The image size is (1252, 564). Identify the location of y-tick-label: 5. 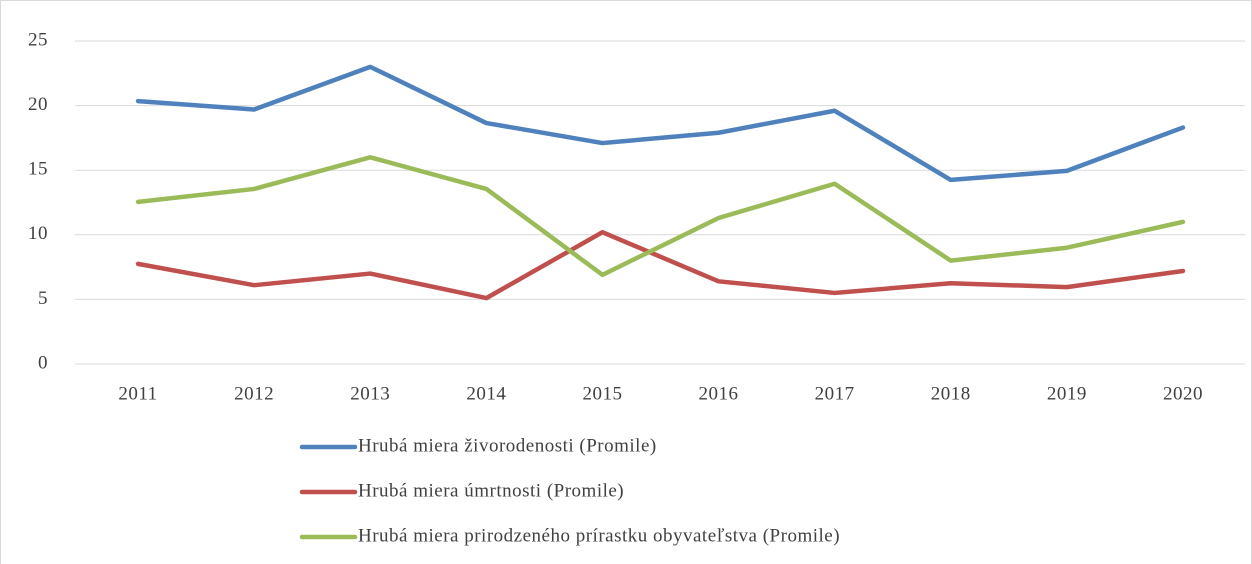
(43, 298).